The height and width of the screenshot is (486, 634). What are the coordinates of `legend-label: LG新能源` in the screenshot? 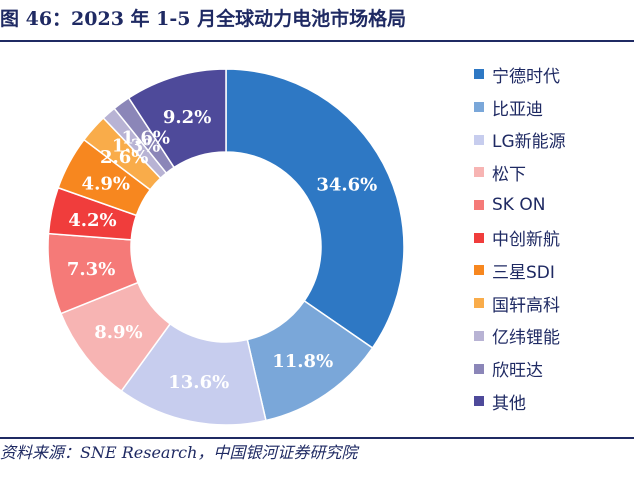 It's located at (529, 142).